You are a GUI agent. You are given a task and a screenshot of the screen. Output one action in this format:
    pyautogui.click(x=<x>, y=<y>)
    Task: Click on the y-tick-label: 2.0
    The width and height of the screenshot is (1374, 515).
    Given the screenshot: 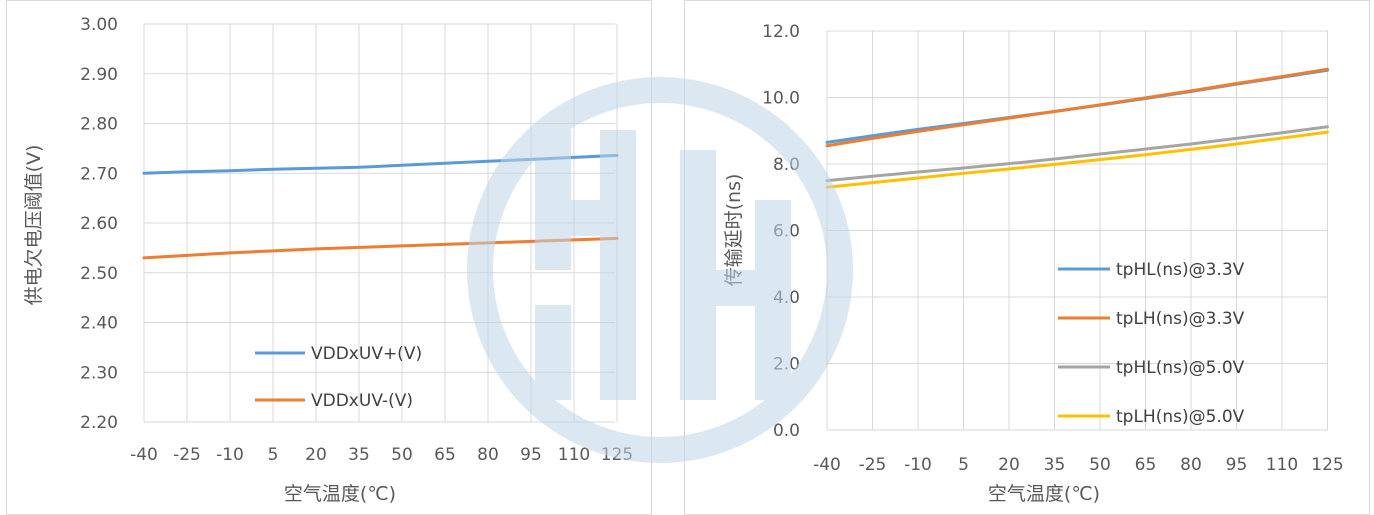 What is the action you would take?
    pyautogui.click(x=786, y=365)
    